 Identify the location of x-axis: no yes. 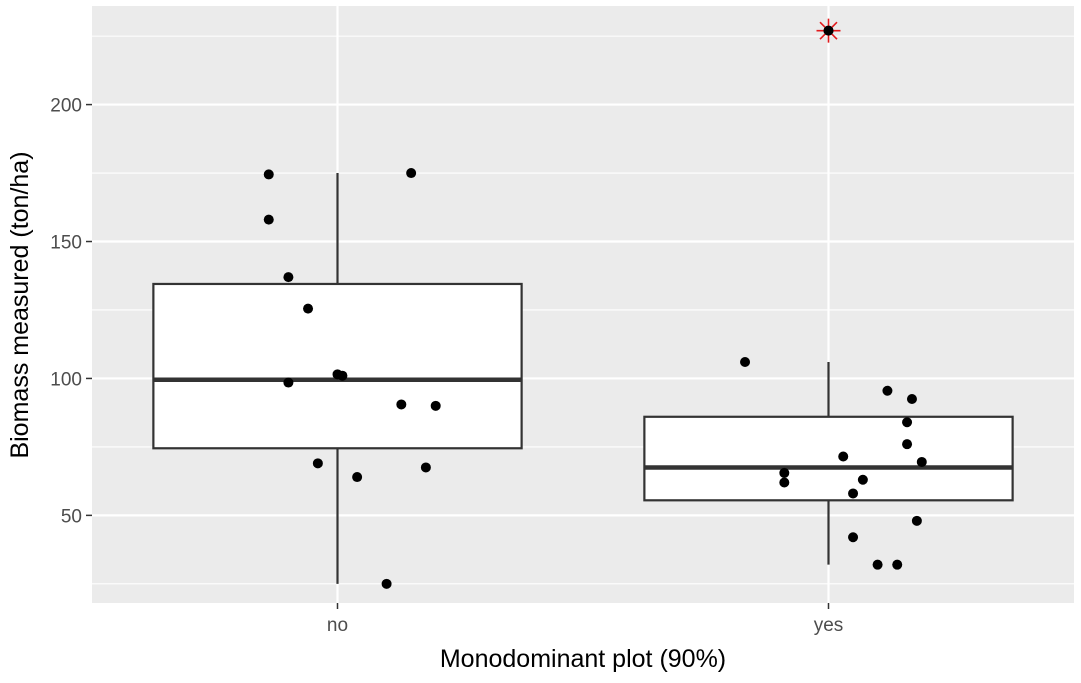
(585, 619).